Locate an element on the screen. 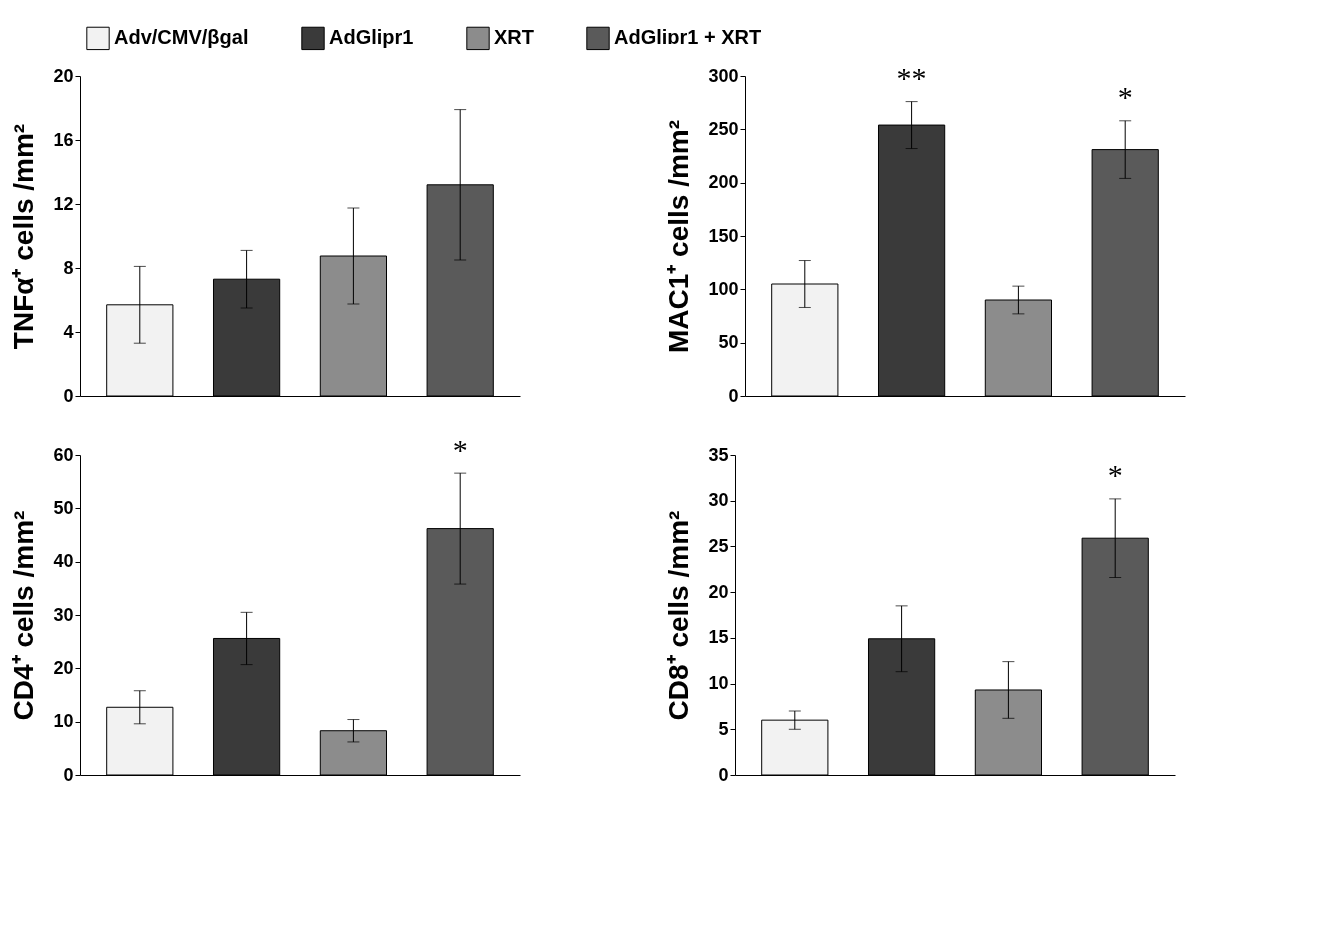  y-tick-label: 60 is located at coordinates (63, 454).